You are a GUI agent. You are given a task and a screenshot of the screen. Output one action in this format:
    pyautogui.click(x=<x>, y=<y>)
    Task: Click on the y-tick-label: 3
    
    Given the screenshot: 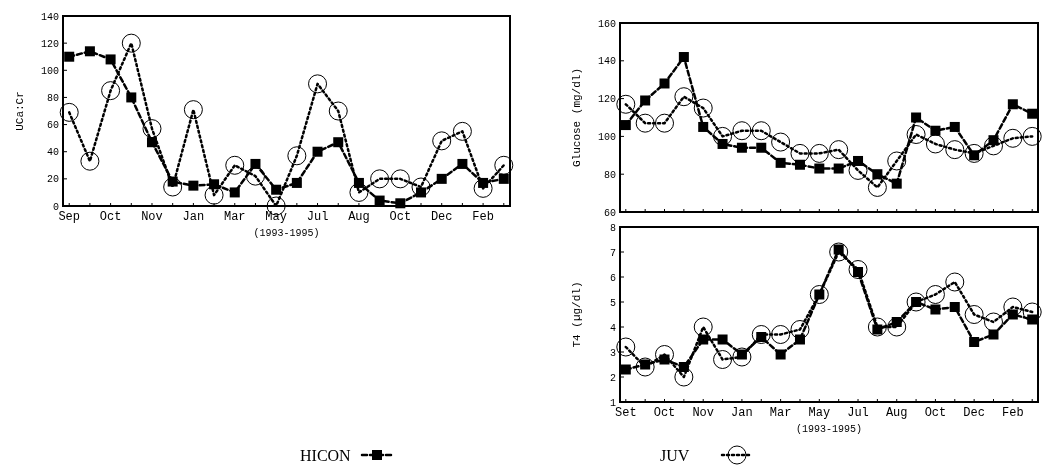 What is the action you would take?
    pyautogui.click(x=612, y=353)
    